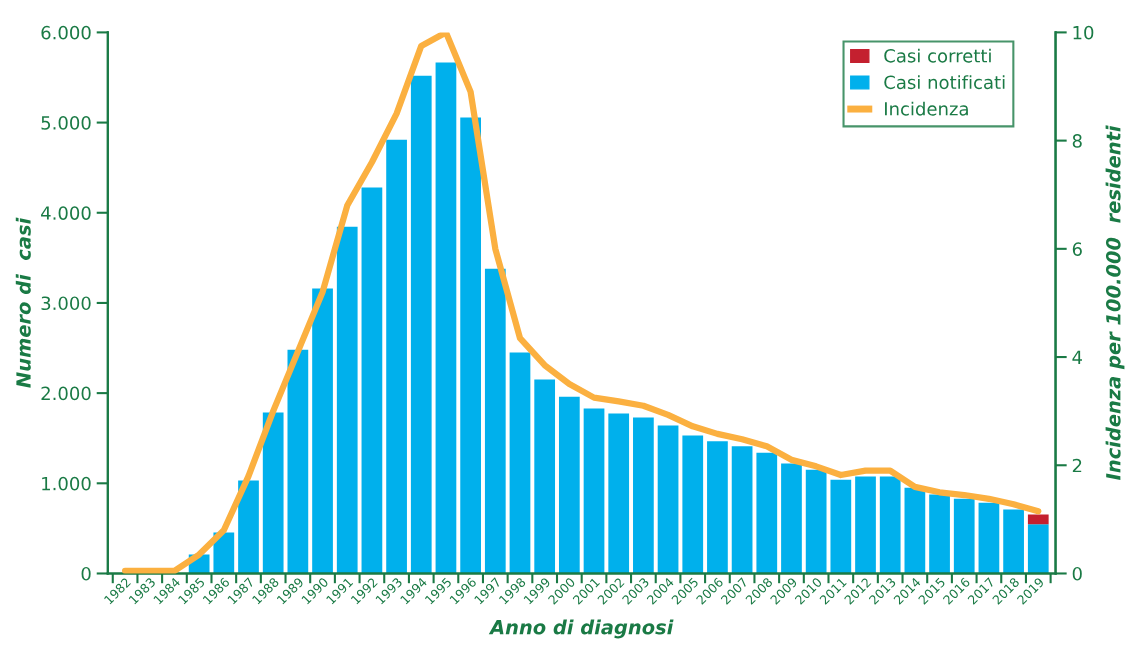 The width and height of the screenshot is (1135, 648). What do you see at coordinates (66, 303) in the screenshot?
I see `y-tick-label: 3.000` at bounding box center [66, 303].